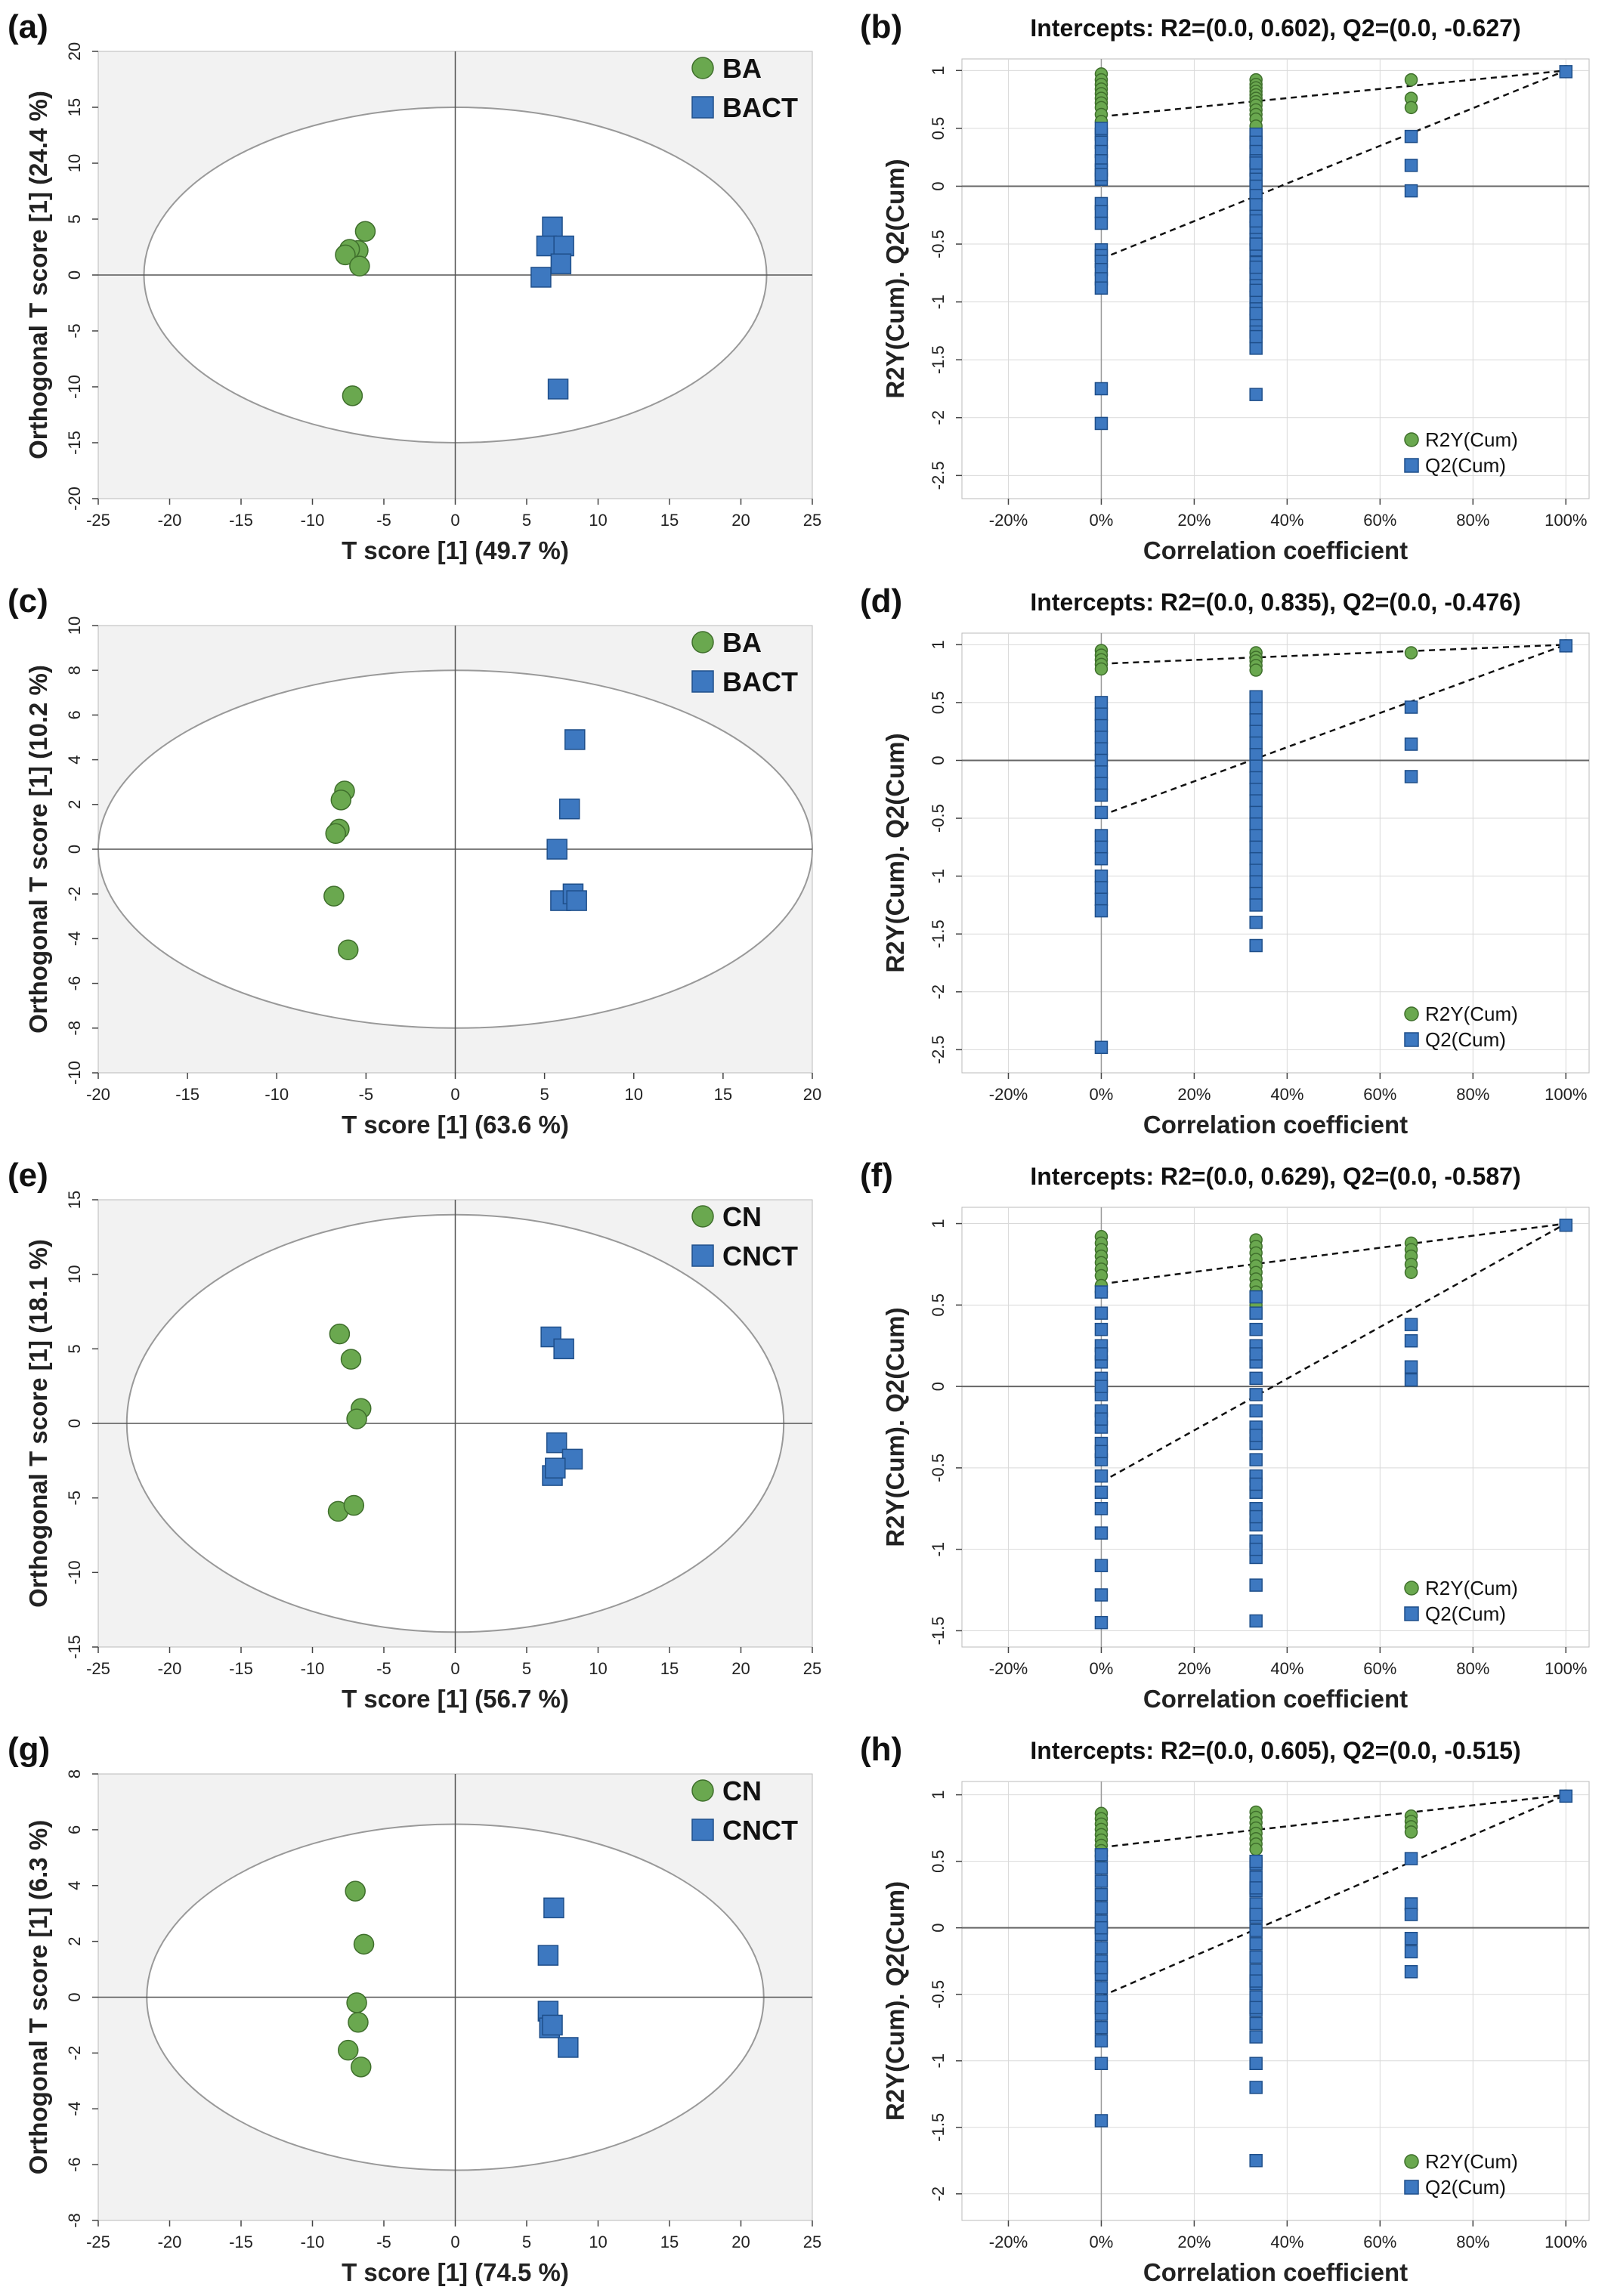  I want to click on series-one, so click(356, 1979).